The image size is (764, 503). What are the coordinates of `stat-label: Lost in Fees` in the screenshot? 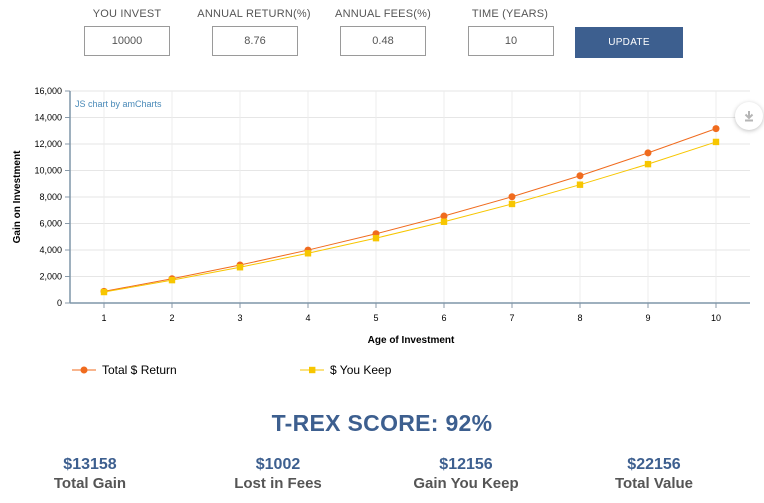 It's located at (278, 483).